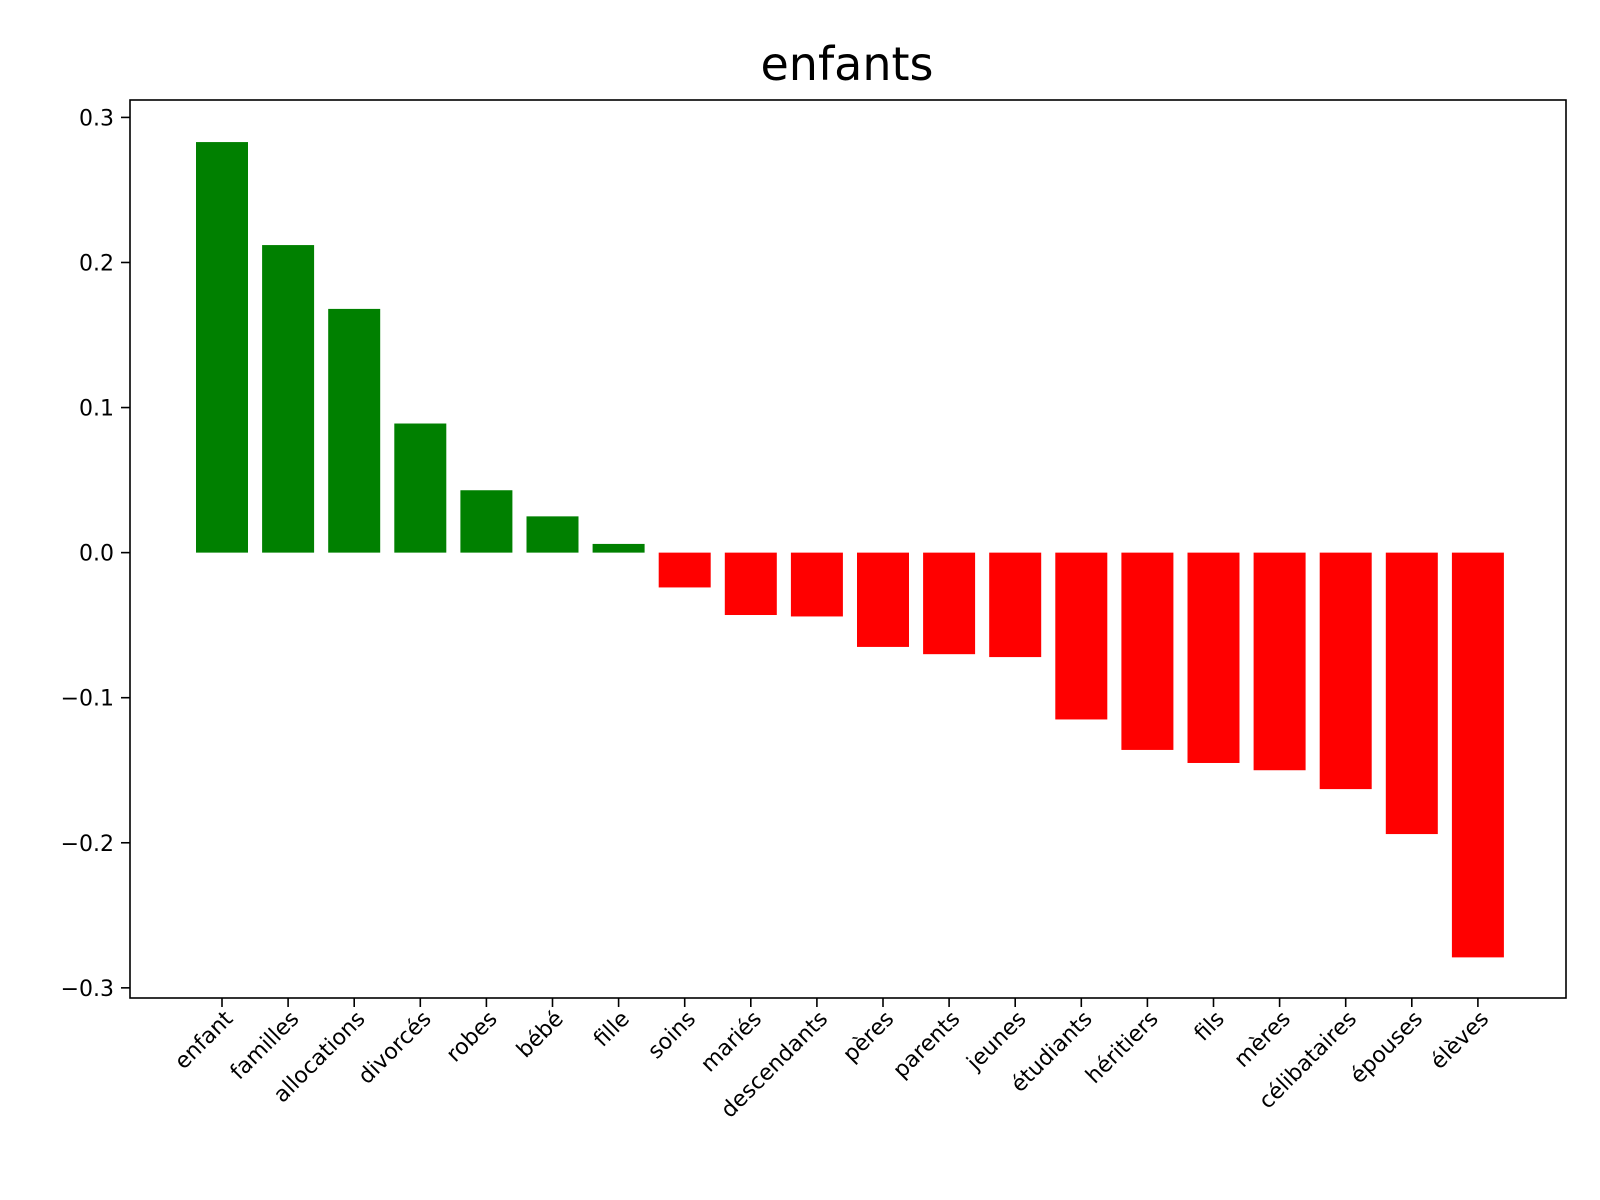 The height and width of the screenshot is (1200, 1600). I want to click on y-tick-label: 0.0, so click(96, 554).